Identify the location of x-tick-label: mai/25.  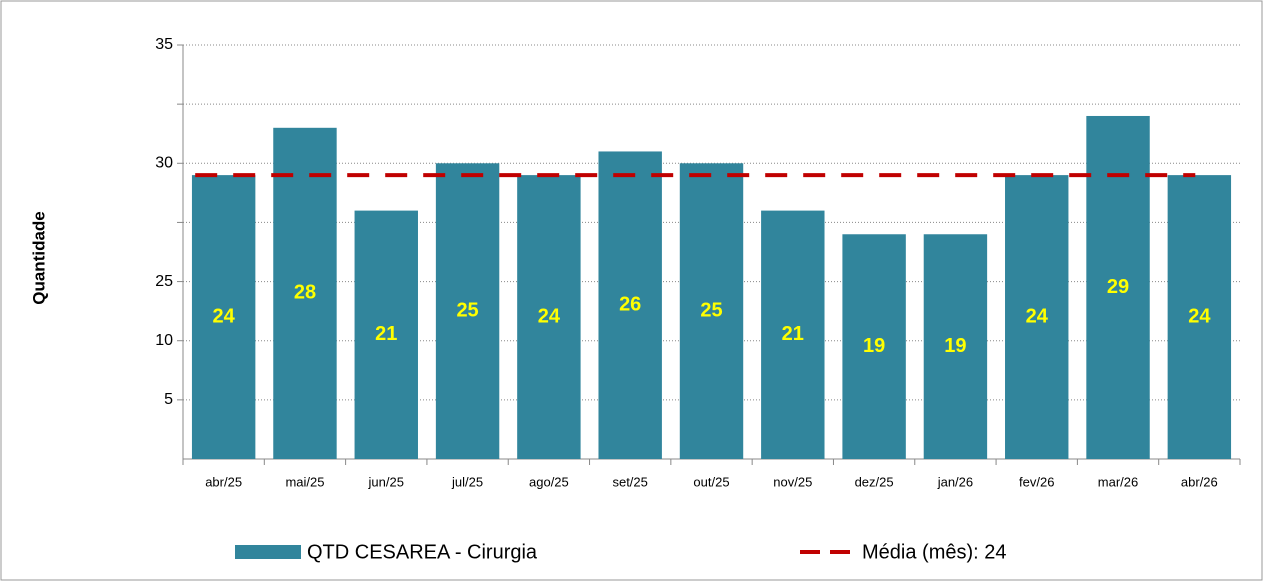
(304, 481).